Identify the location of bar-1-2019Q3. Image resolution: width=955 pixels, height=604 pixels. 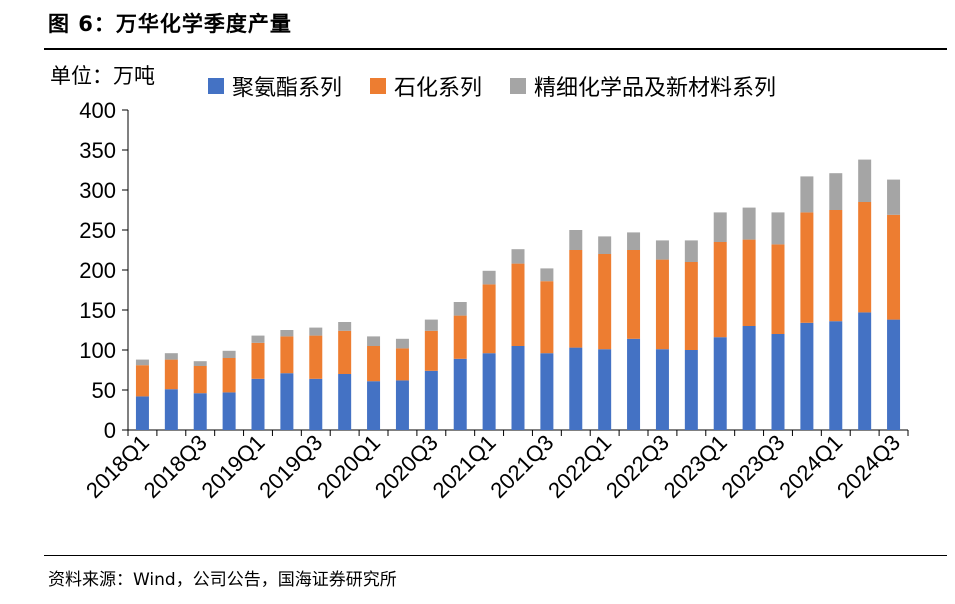
(316, 404).